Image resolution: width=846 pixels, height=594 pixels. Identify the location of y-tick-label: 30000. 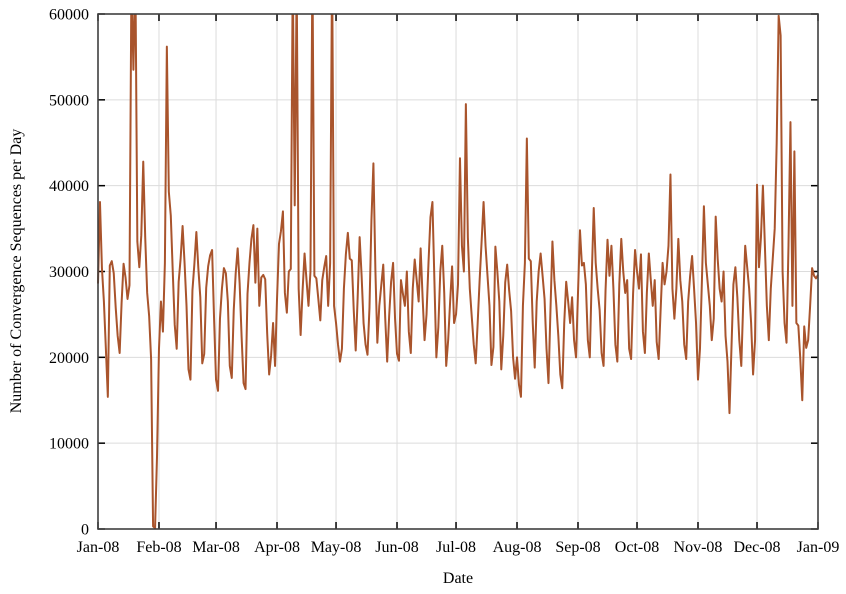
(69, 272).